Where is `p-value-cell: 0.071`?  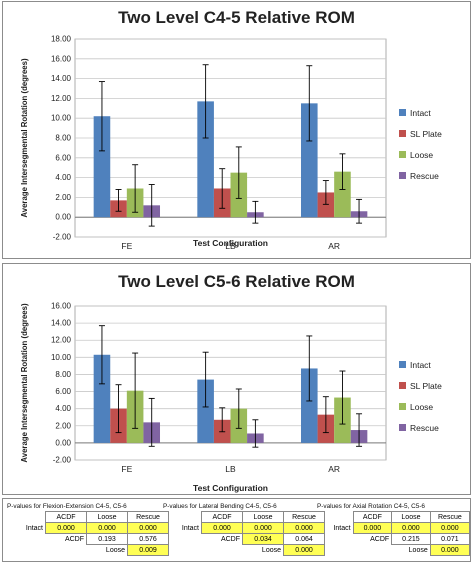
p-value-cell: 0.071 is located at coordinates (450, 539).